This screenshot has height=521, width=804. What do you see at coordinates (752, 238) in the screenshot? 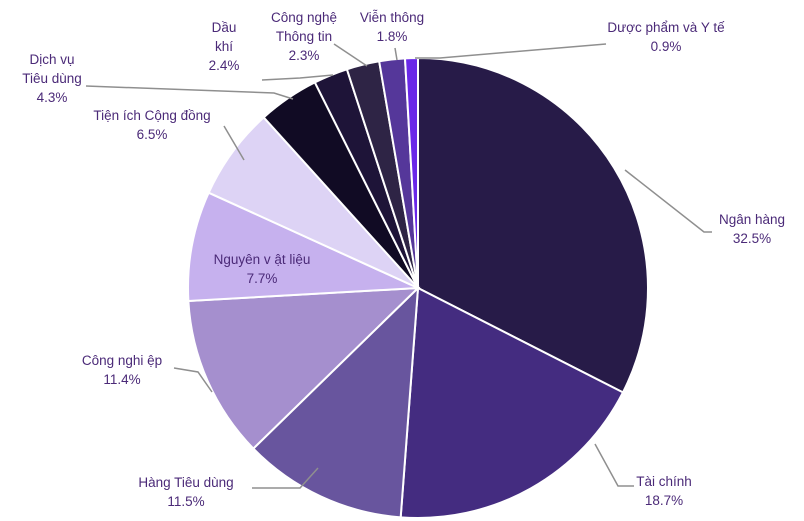
I see `slice-value: 32.5%` at bounding box center [752, 238].